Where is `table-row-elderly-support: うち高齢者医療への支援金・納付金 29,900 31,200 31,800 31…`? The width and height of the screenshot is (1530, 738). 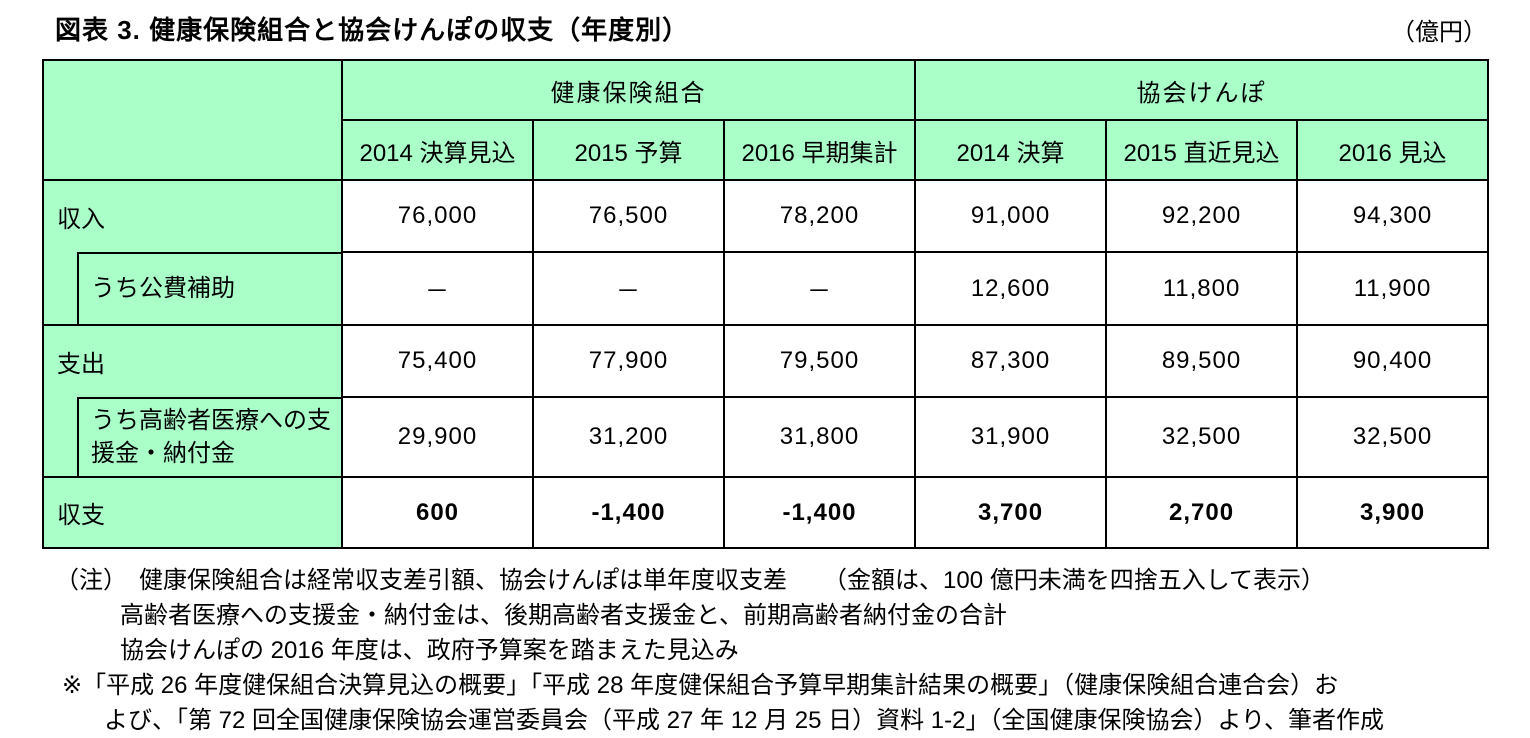
table-row-elderly-support: うち高齢者医療への支援金・納付金 29,900 31,200 31,800 31… is located at coordinates (766, 437).